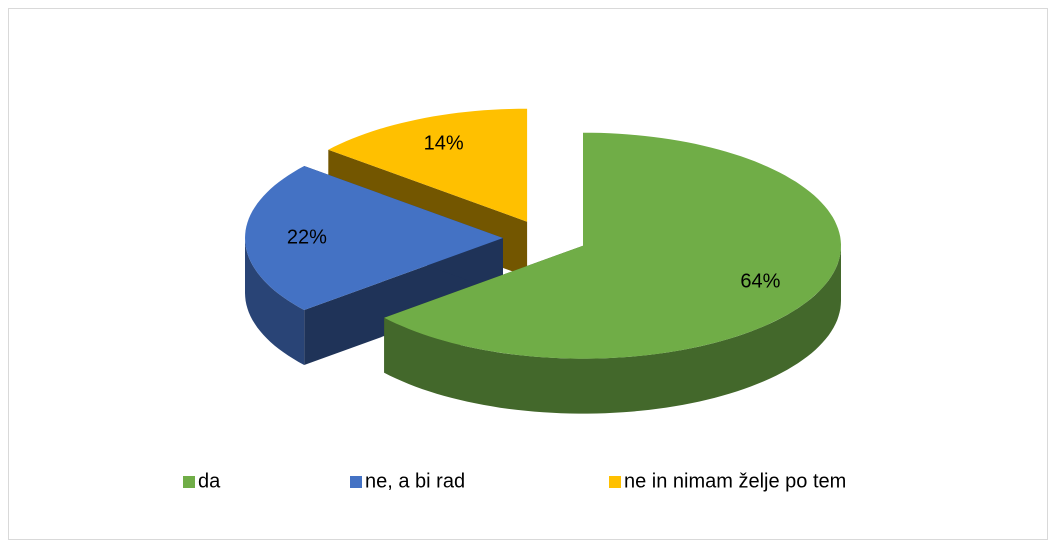 This screenshot has height=547, width=1056. Describe the element at coordinates (735, 481) in the screenshot. I see `legend-label: ne in nimam želje po tem` at that location.